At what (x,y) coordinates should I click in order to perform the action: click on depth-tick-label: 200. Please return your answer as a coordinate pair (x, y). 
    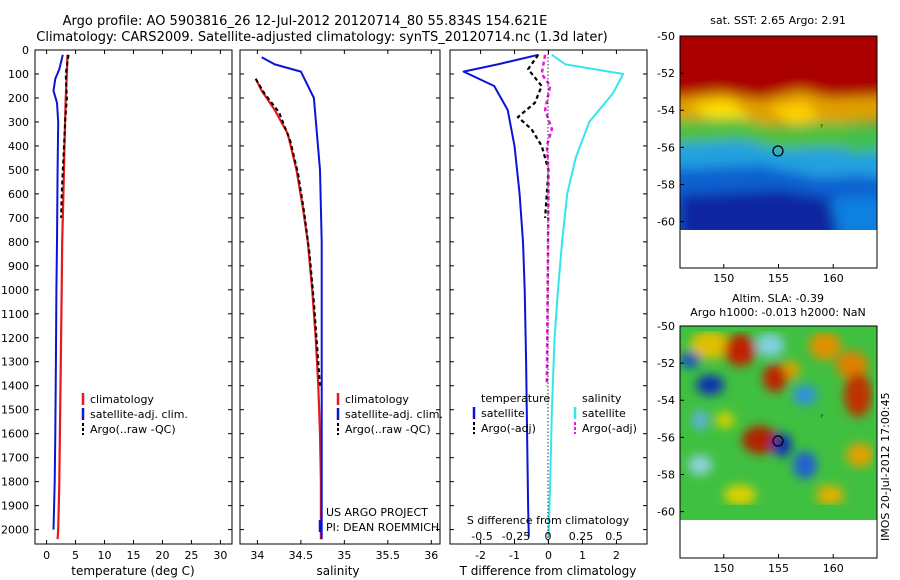
    Looking at the image, I should click on (18, 98).